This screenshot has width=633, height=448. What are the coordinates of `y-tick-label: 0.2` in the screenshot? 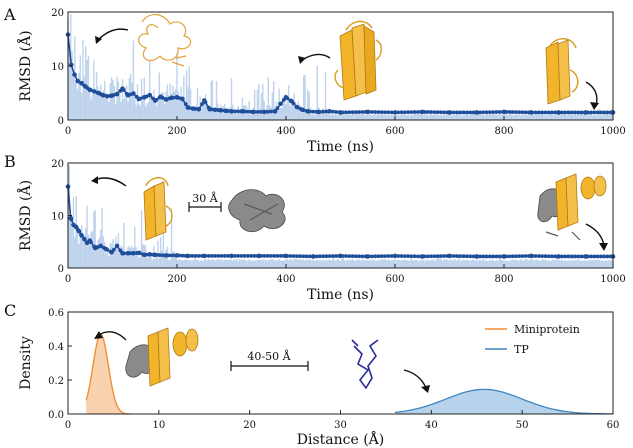 It's located at (56, 381).